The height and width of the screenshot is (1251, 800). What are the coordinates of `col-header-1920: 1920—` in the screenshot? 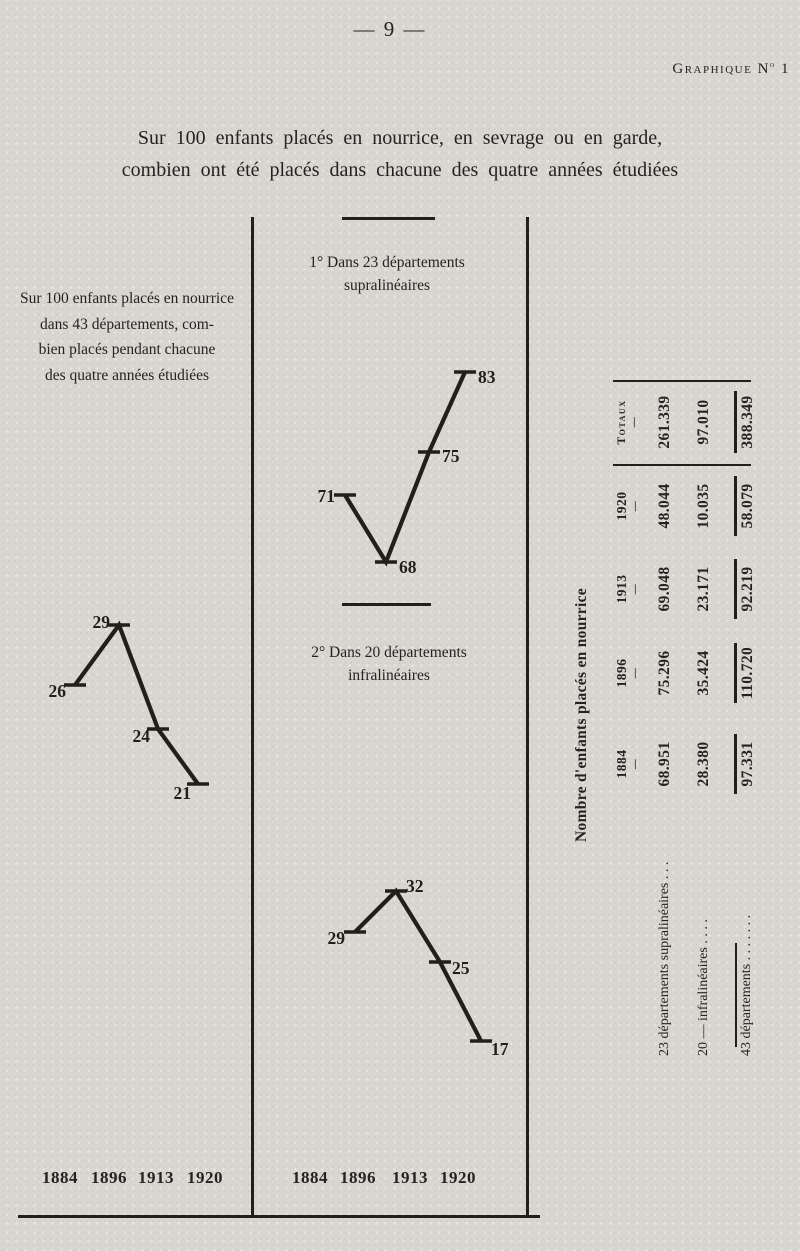 It's located at (628, 506).